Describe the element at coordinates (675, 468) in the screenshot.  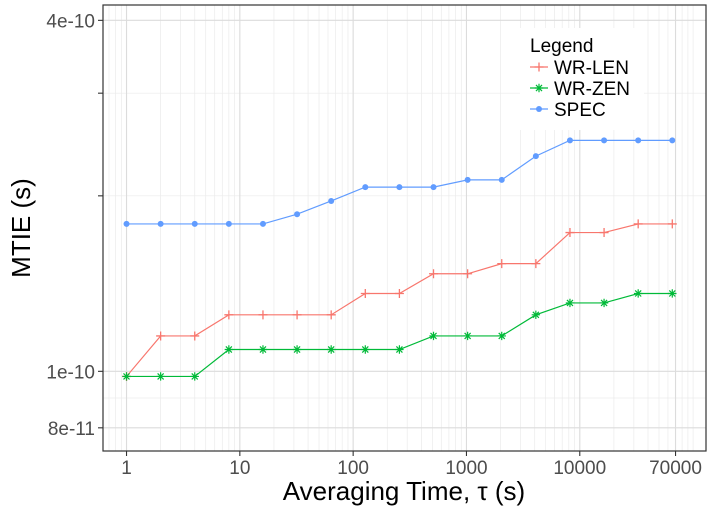
I see `x-tick-label: 70000` at that location.